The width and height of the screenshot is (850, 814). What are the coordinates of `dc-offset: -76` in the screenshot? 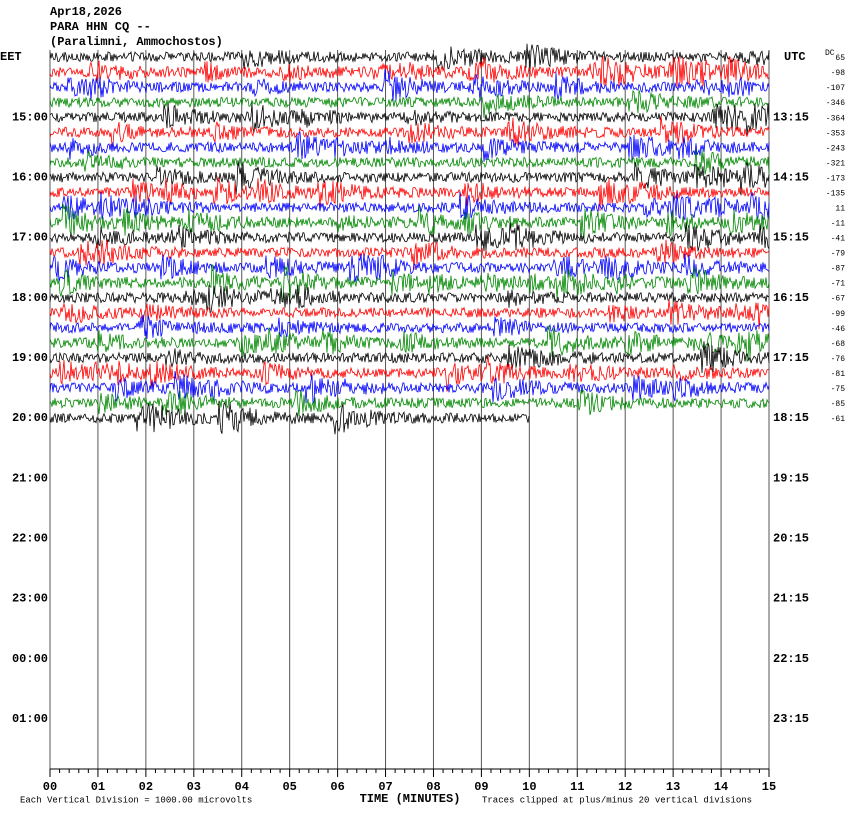 It's located at (838, 359).